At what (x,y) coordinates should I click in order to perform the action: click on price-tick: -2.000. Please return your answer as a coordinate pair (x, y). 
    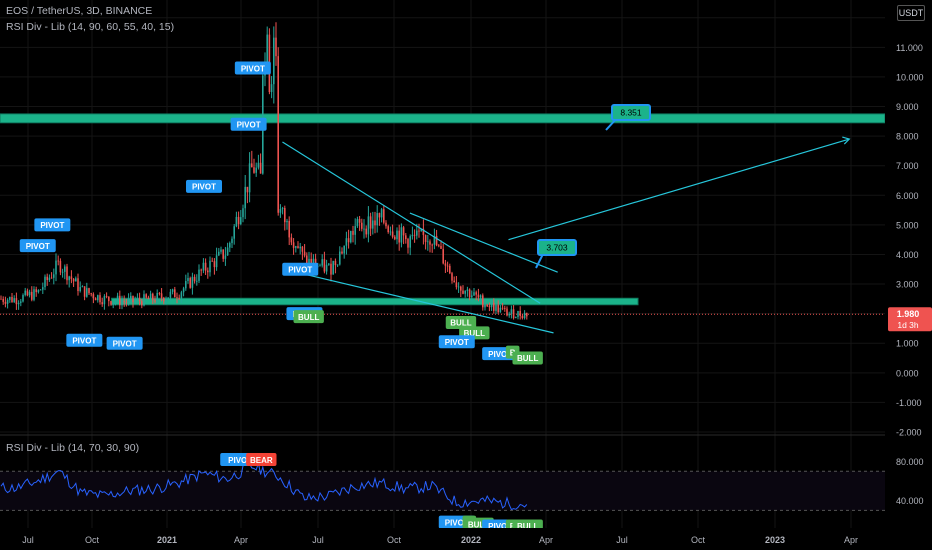
    Looking at the image, I should click on (909, 433).